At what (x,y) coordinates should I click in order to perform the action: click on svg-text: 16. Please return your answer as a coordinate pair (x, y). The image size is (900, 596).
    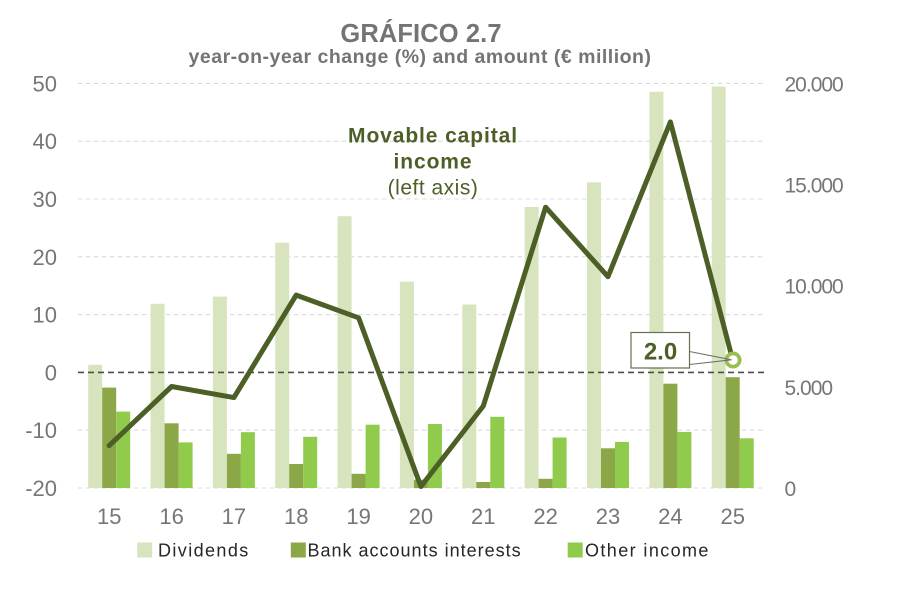
    Looking at the image, I should click on (171, 516).